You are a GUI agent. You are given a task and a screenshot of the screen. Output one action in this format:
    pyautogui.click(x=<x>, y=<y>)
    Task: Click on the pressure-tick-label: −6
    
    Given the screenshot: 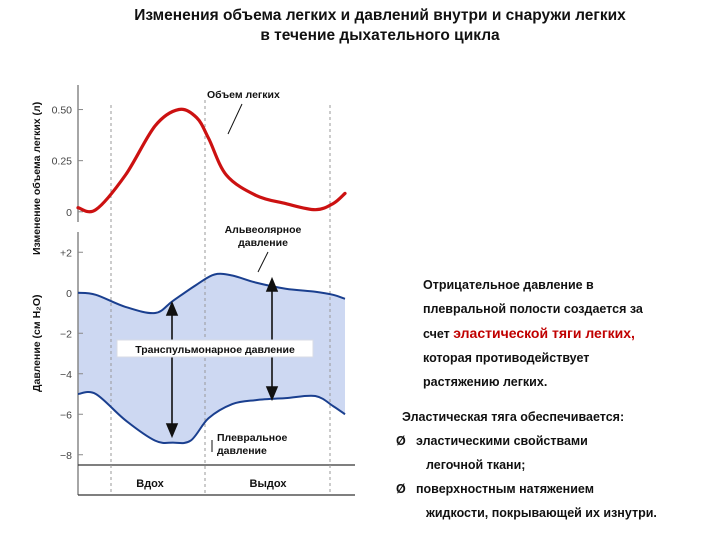 What is the action you would take?
    pyautogui.click(x=66, y=415)
    